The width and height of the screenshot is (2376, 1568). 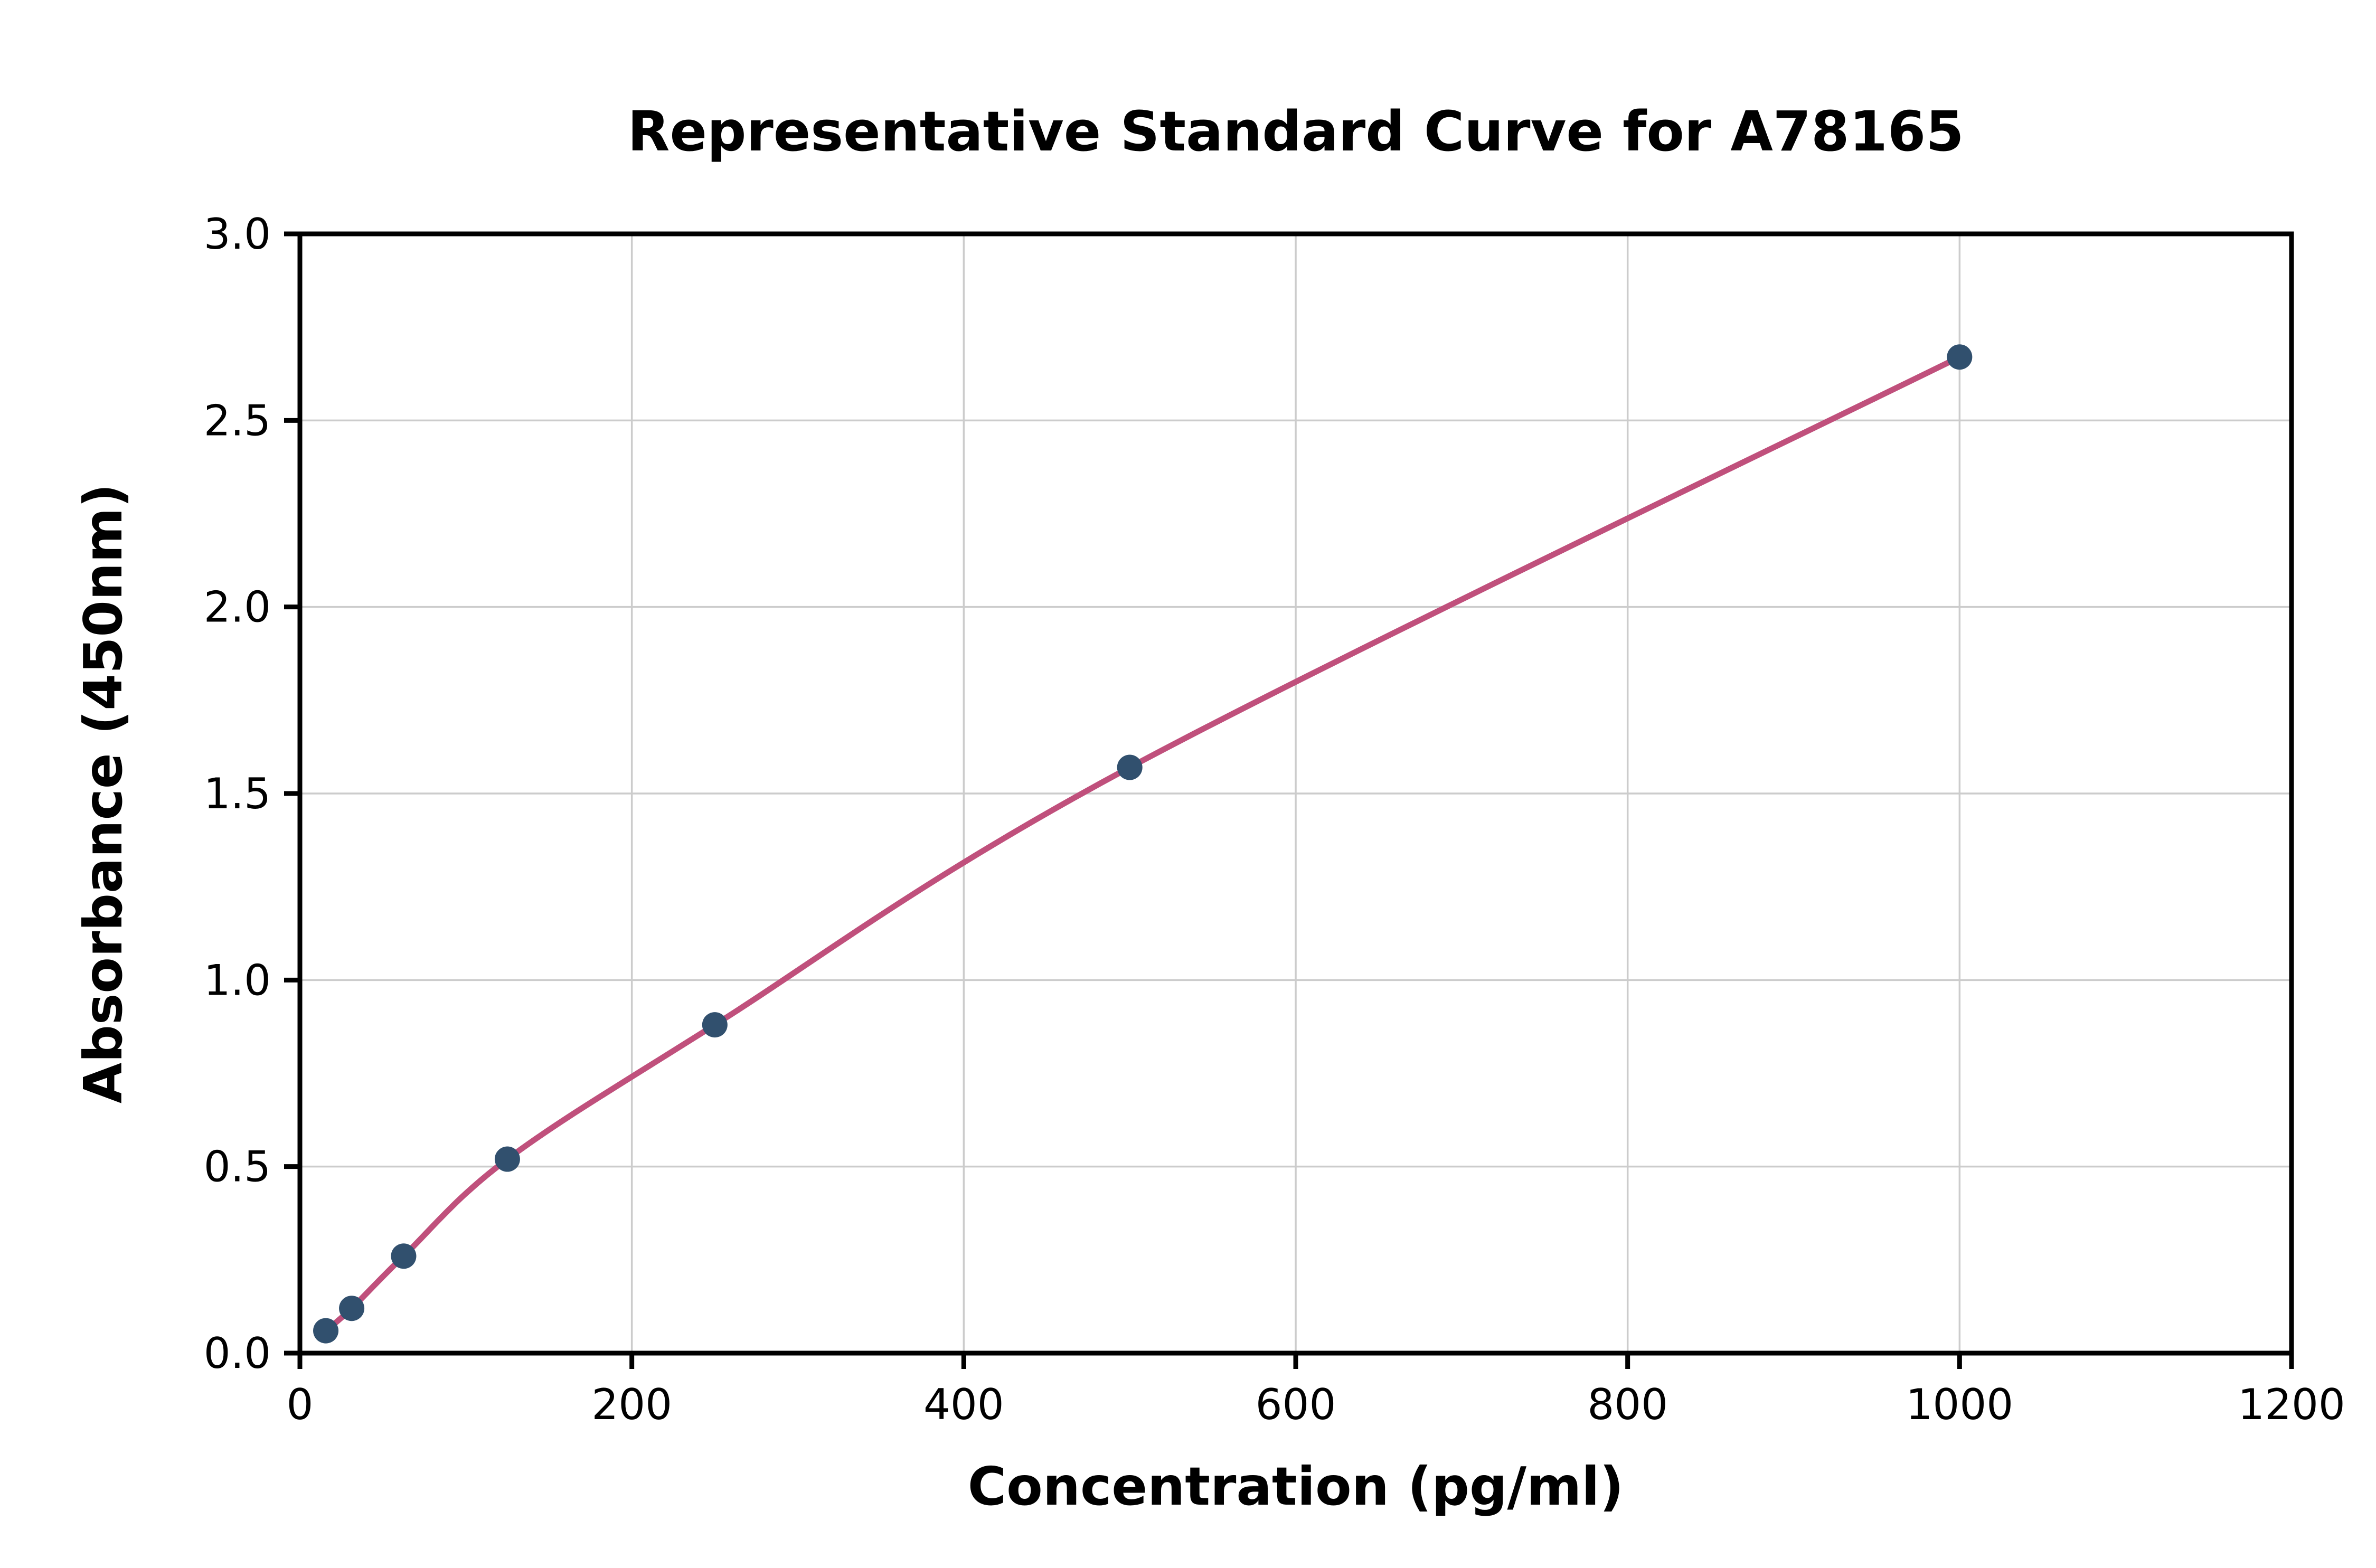 I want to click on x-tick-label: 400, so click(x=964, y=1405).